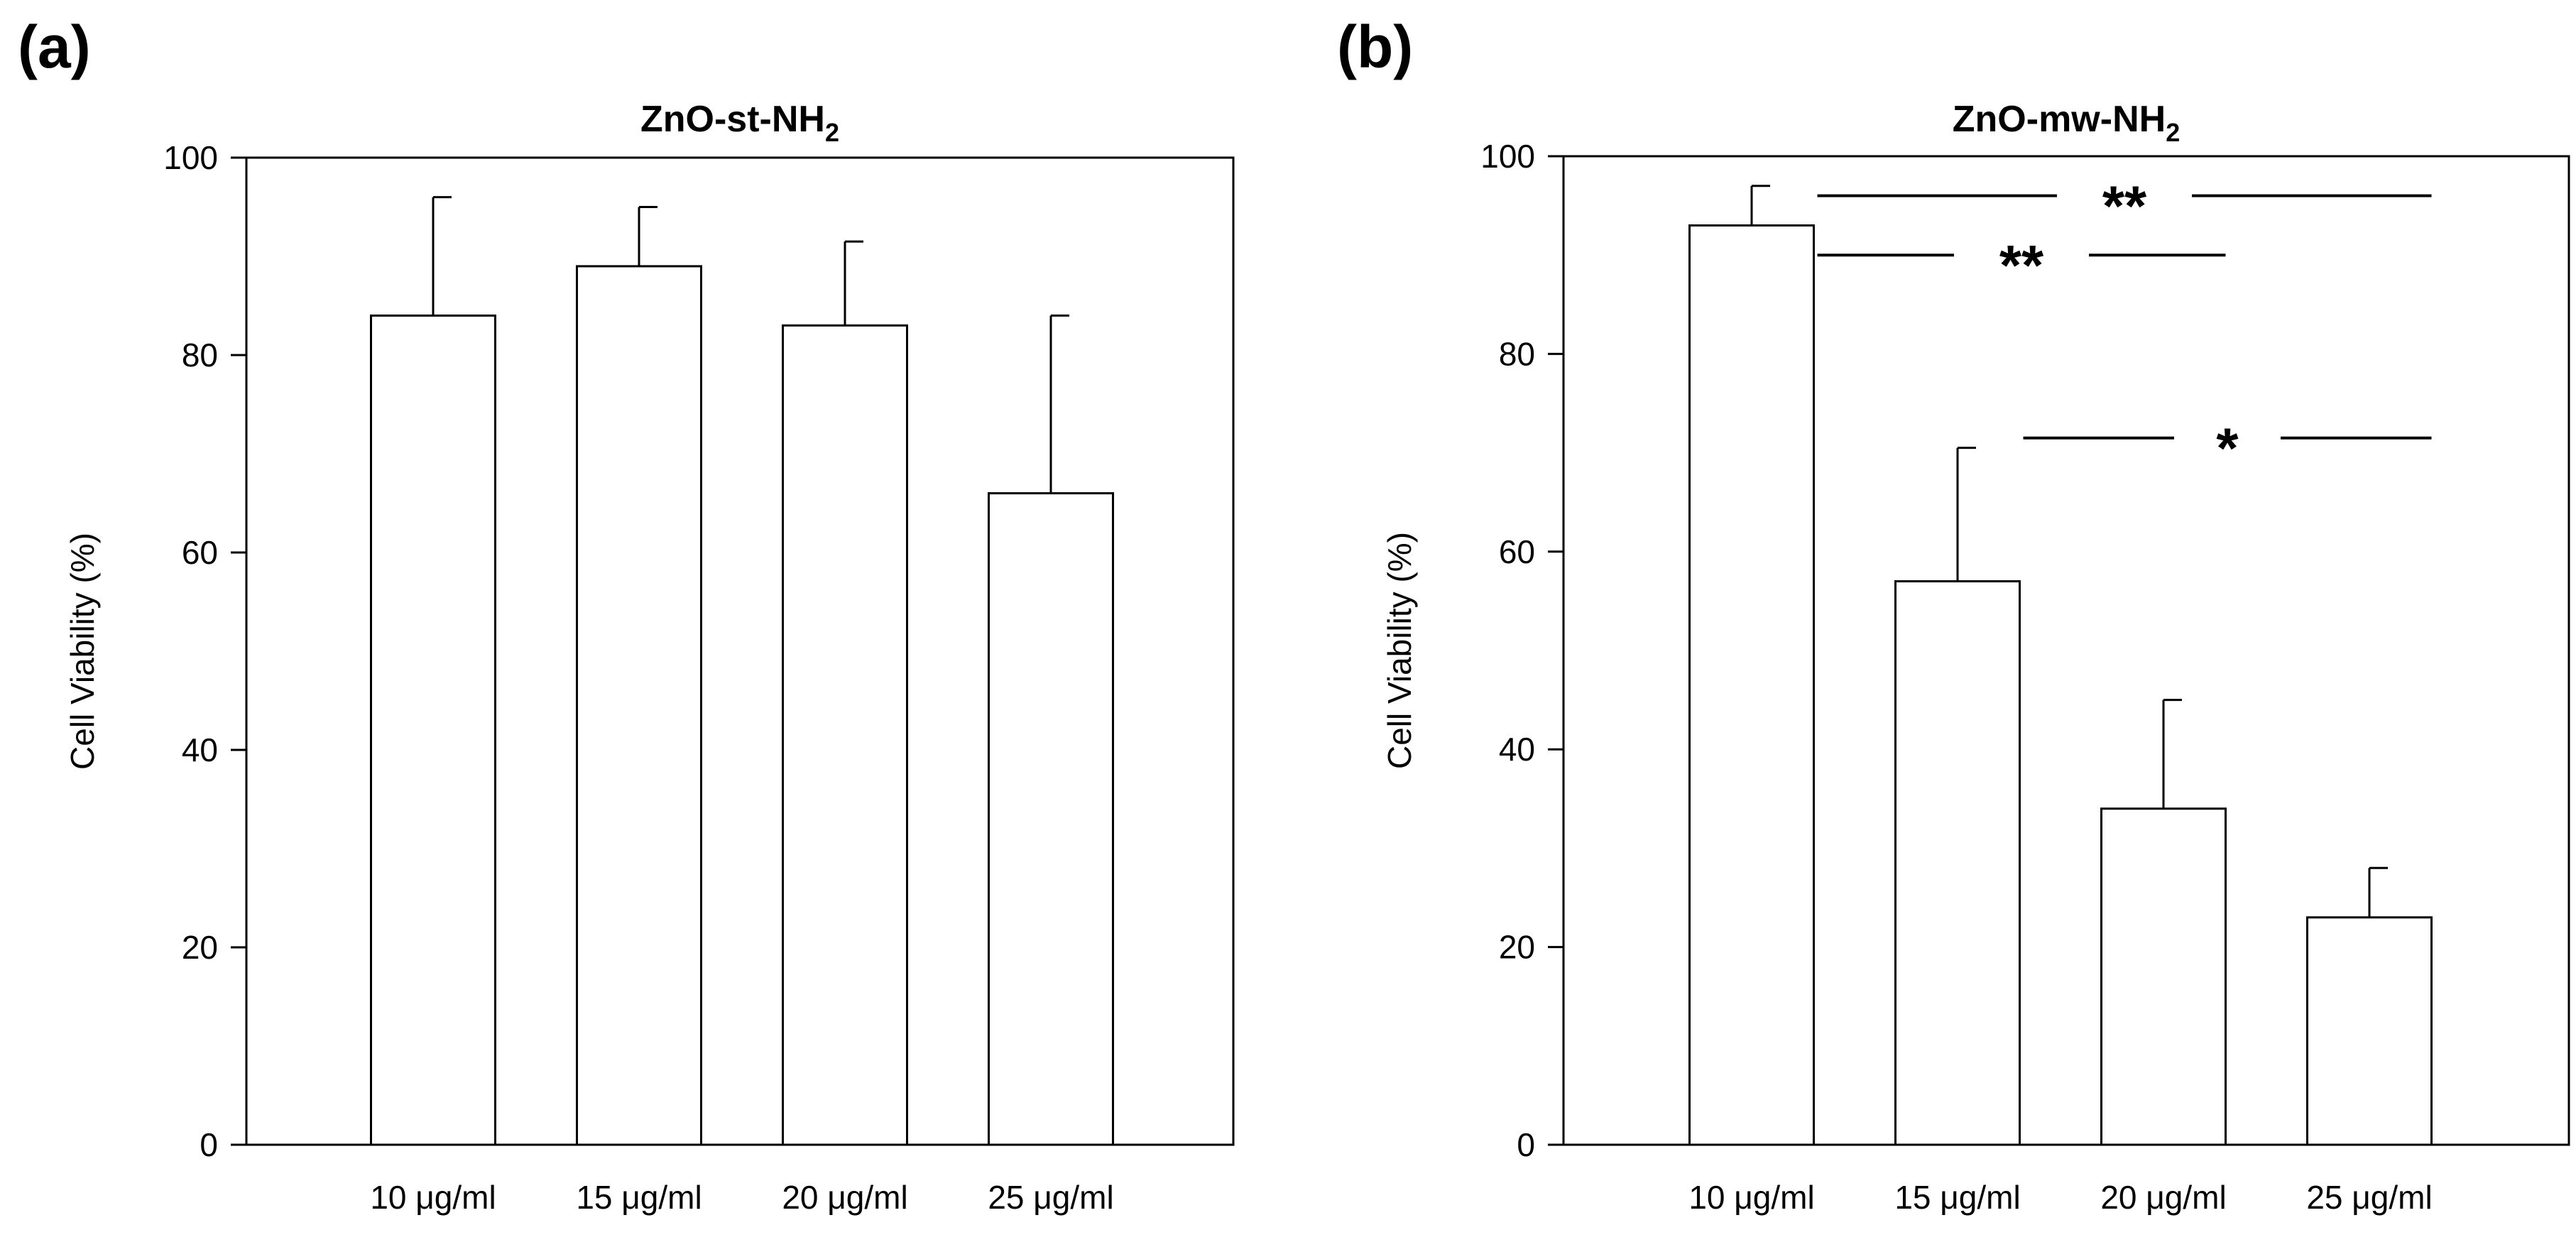 Image resolution: width=2576 pixels, height=1247 pixels. What do you see at coordinates (732, 119) in the screenshot?
I see `chart-title-main: ZnO-st-NH` at bounding box center [732, 119].